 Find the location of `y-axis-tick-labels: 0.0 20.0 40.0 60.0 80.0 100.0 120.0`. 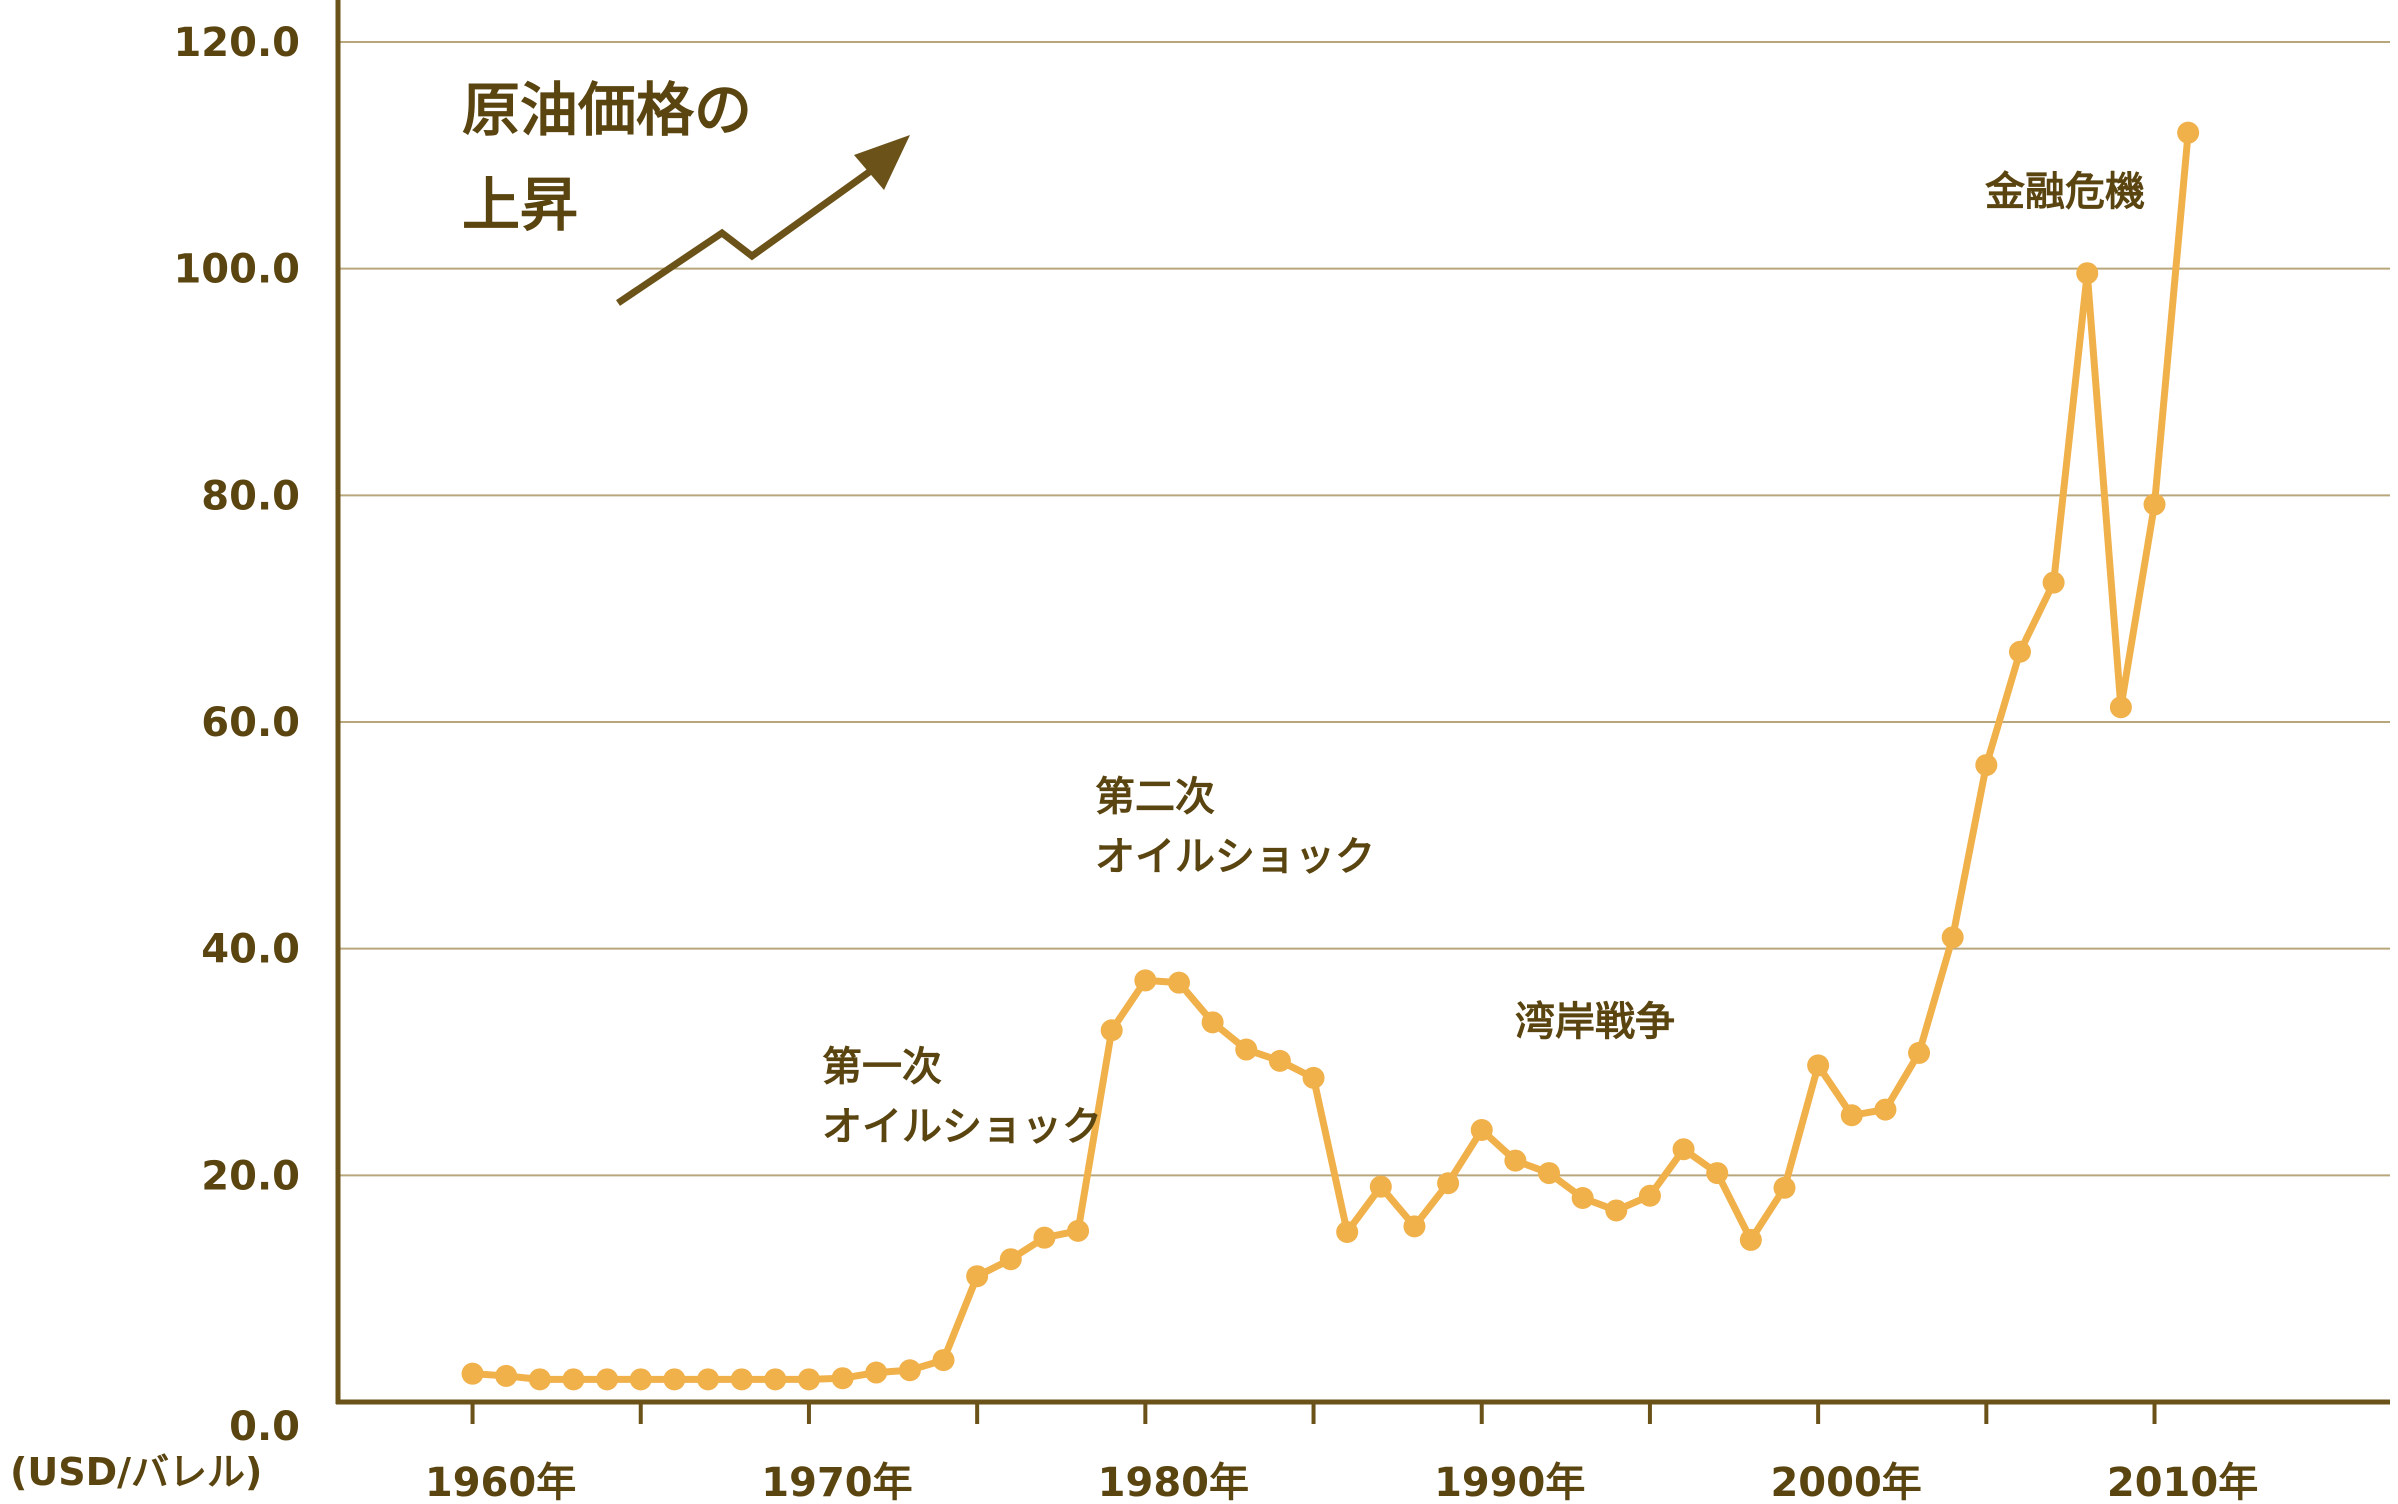

y-axis-tick-labels: 0.0 20.0 40.0 60.0 80.0 100.0 120.0 is located at coordinates (236, 735).